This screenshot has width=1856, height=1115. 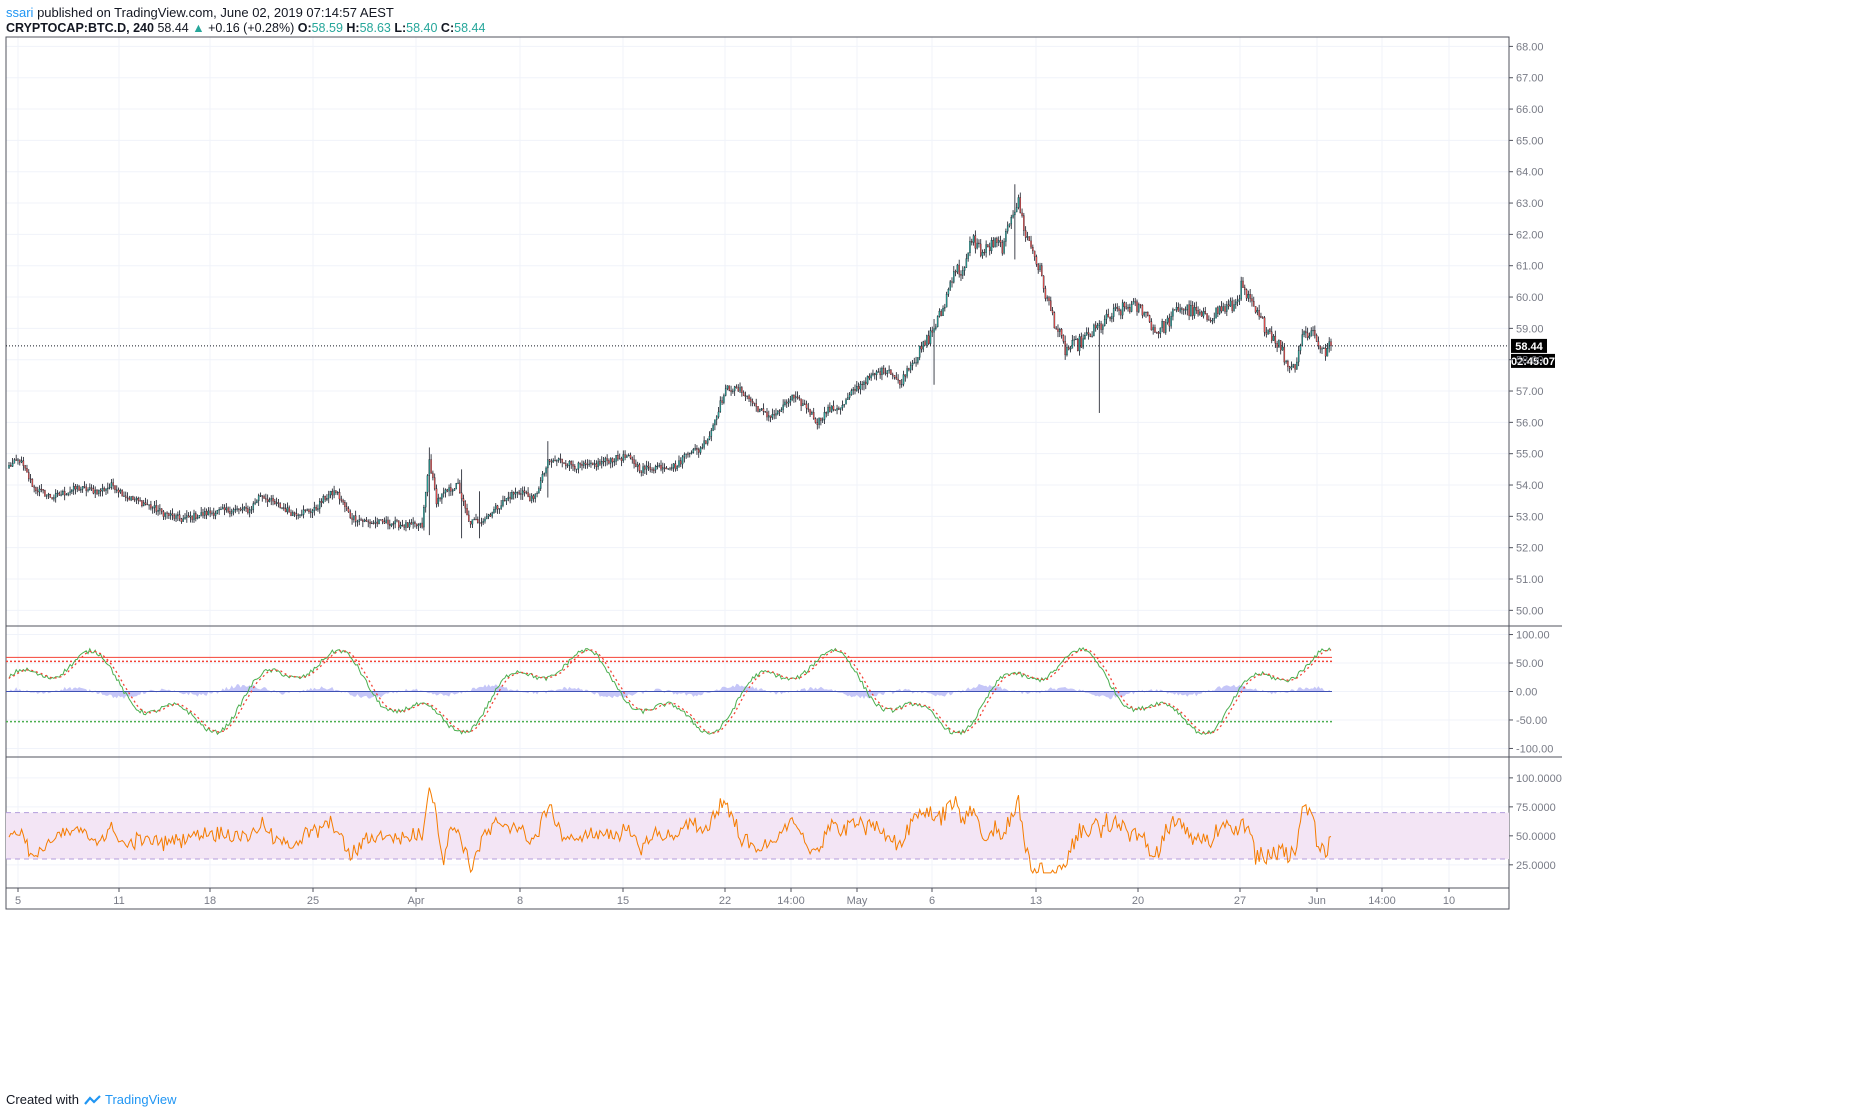 What do you see at coordinates (757, 830) in the screenshot?
I see `rsi-pane` at bounding box center [757, 830].